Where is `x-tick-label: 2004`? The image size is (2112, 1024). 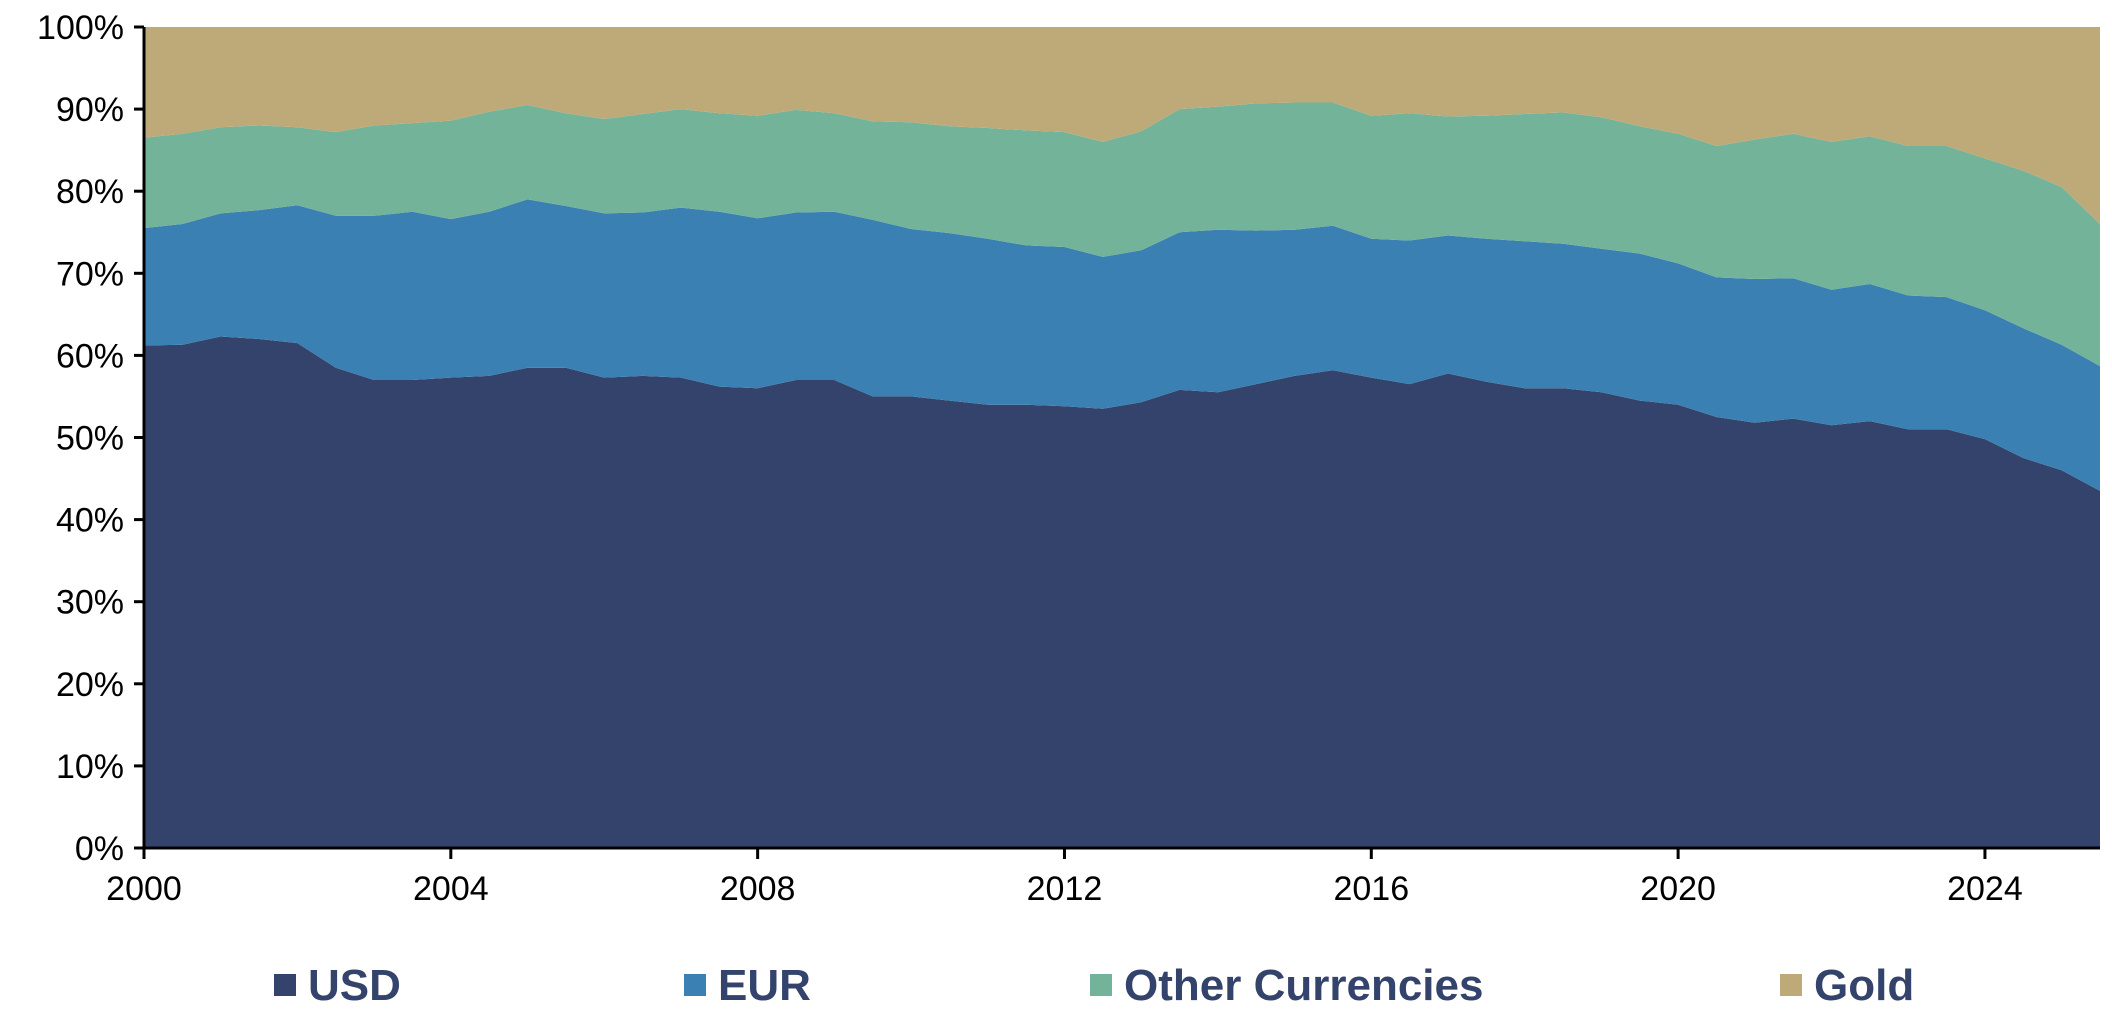
x-tick-label: 2004 is located at coordinates (451, 889).